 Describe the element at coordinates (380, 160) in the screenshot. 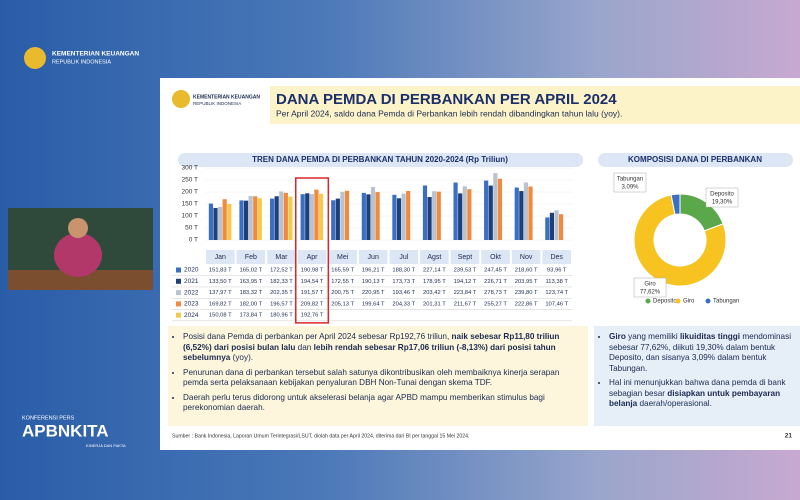

I see `chart-title-band` at that location.